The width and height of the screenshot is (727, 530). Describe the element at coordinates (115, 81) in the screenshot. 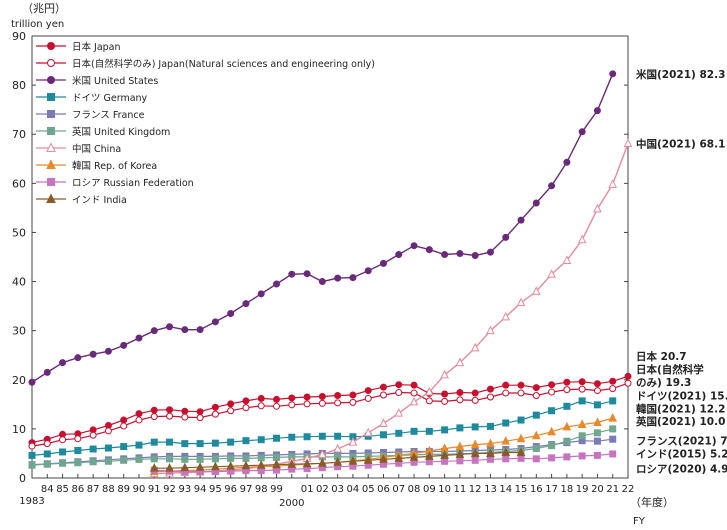

I see `legend-label: 米国 United States` at that location.